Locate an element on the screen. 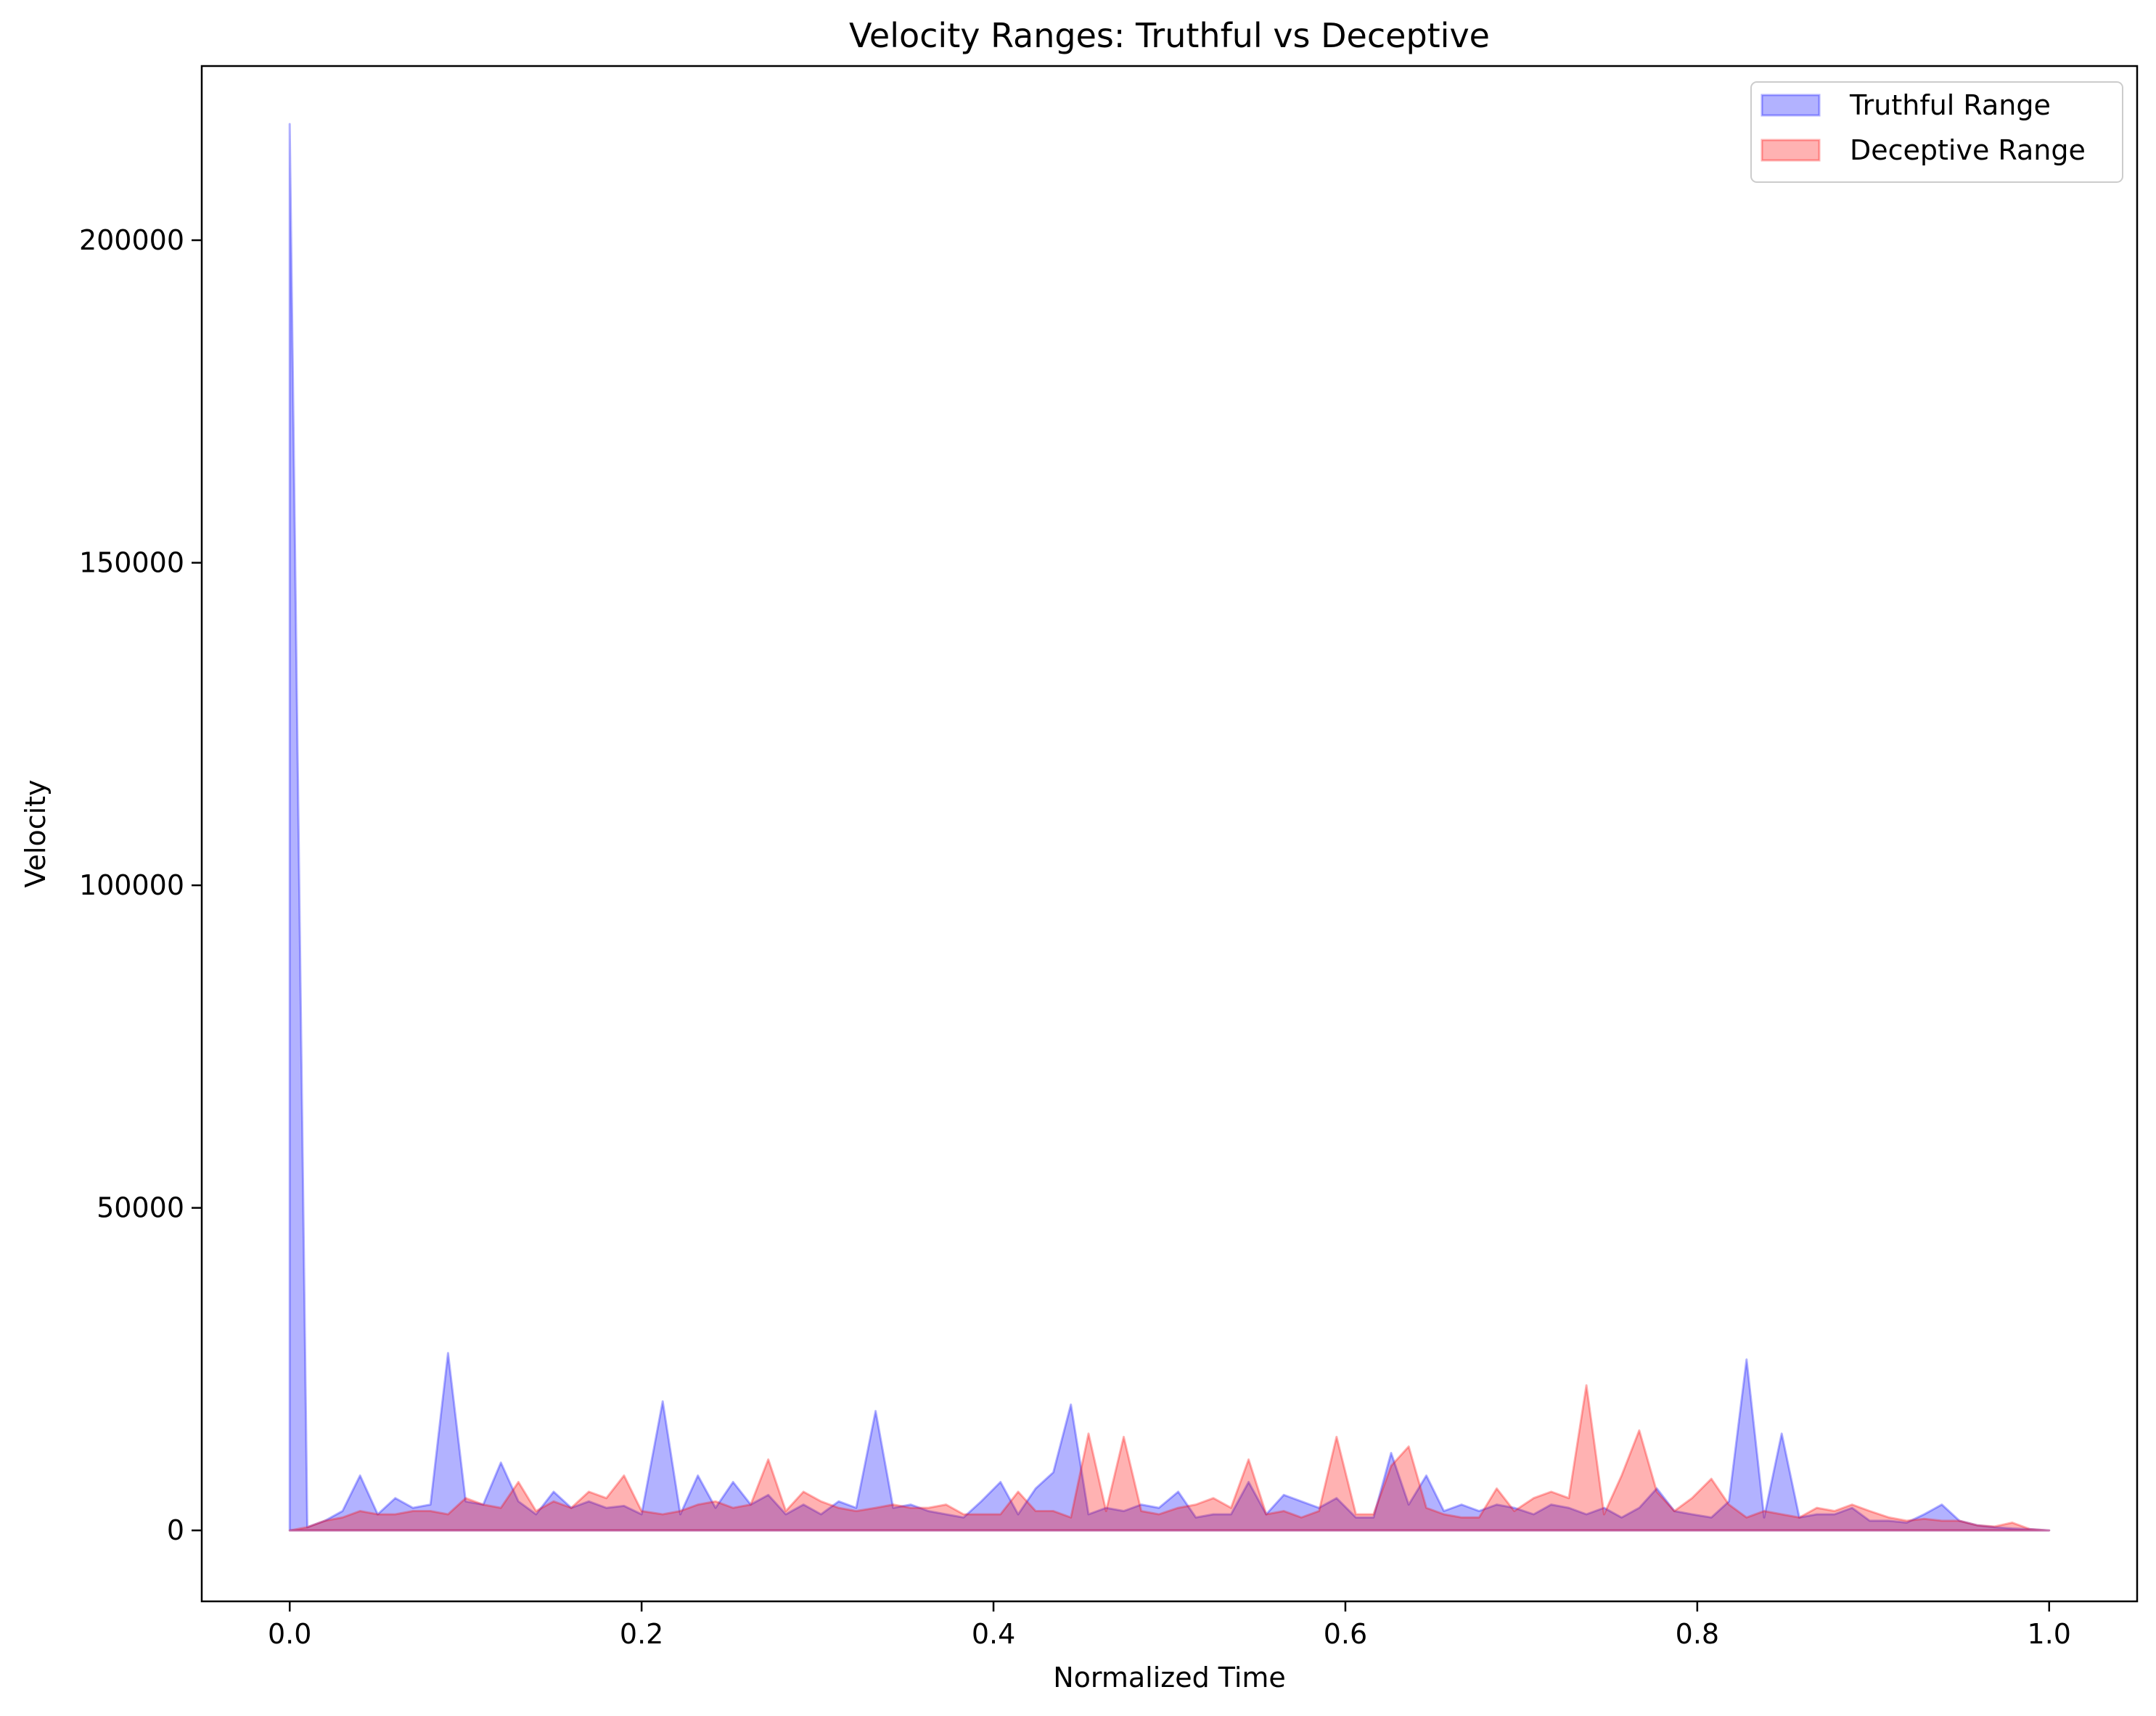 This screenshot has width=2156, height=1716. legend-frame is located at coordinates (1936, 132).